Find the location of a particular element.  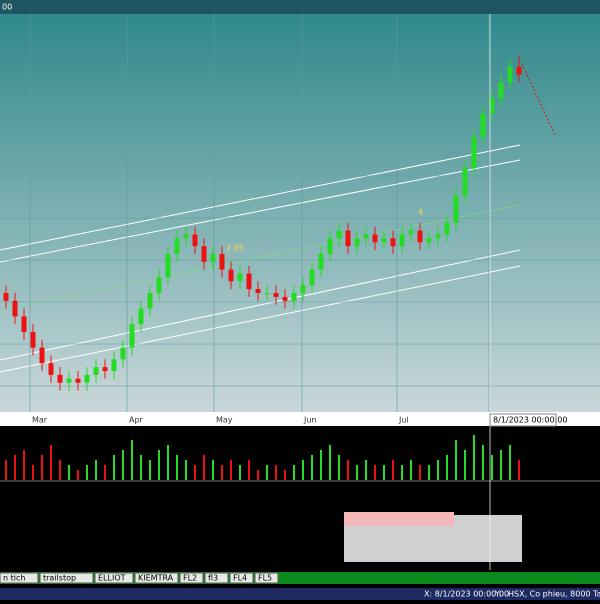

tab-label: KIEMTRA is located at coordinates (156, 578).